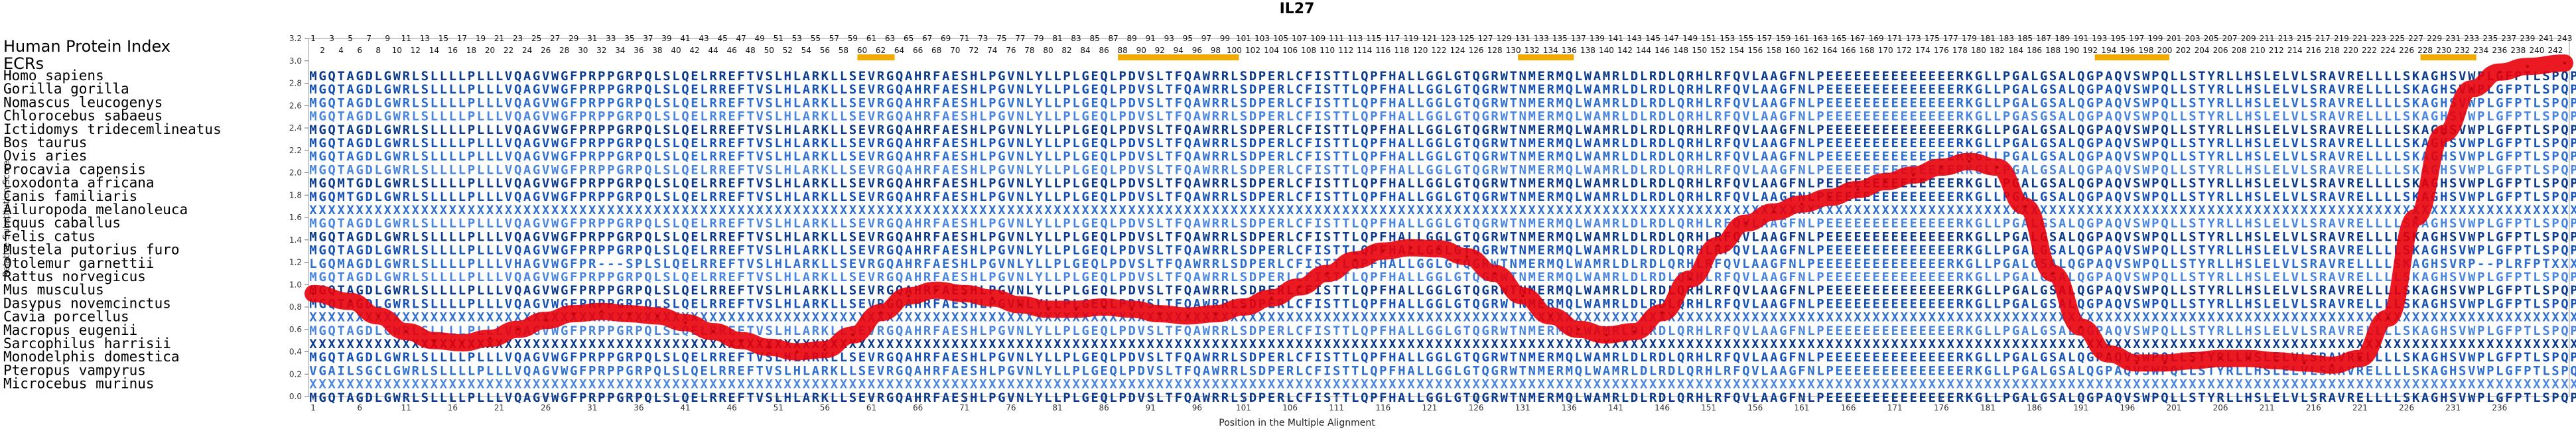 The width and height of the screenshot is (2576, 431). I want to click on protein-index-number: 217, so click(2323, 38).